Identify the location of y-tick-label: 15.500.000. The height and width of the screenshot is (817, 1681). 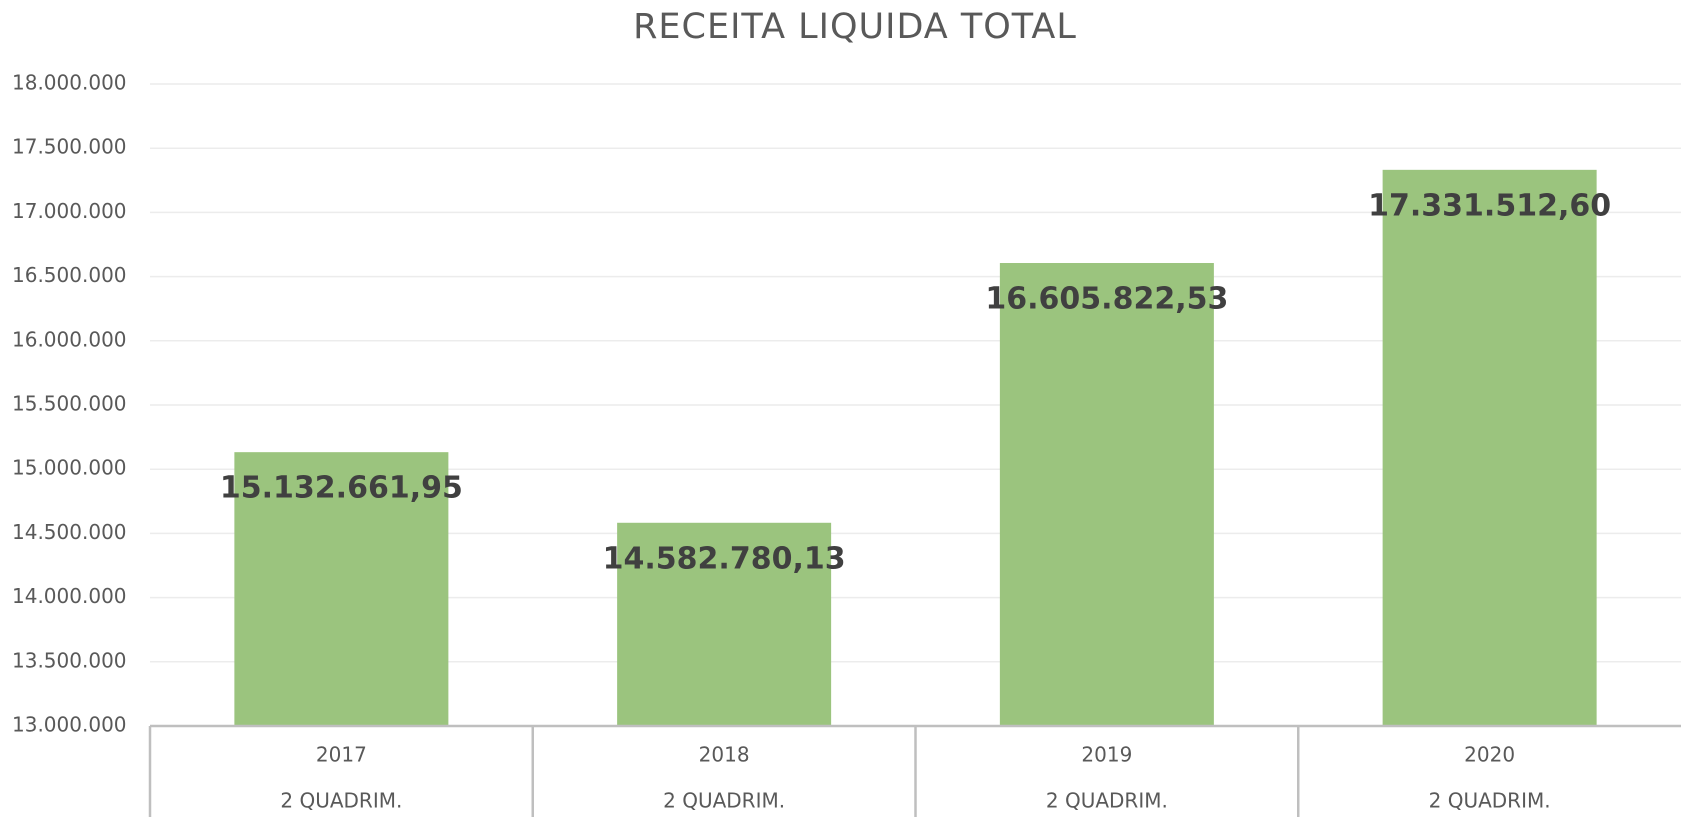
(69, 404).